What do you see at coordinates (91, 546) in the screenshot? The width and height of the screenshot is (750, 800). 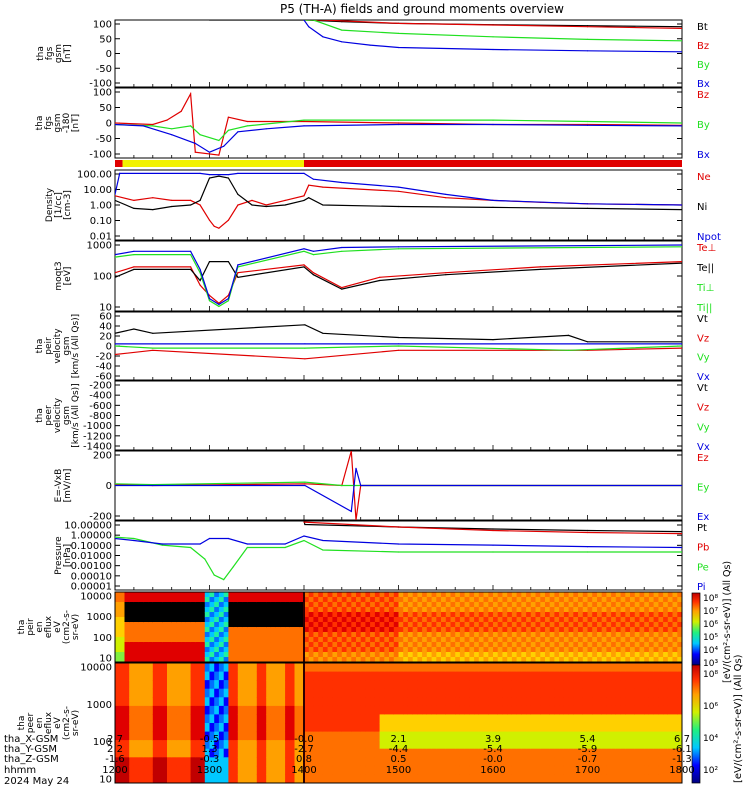 I see `y-tick-label: 0.10000` at bounding box center [91, 546].